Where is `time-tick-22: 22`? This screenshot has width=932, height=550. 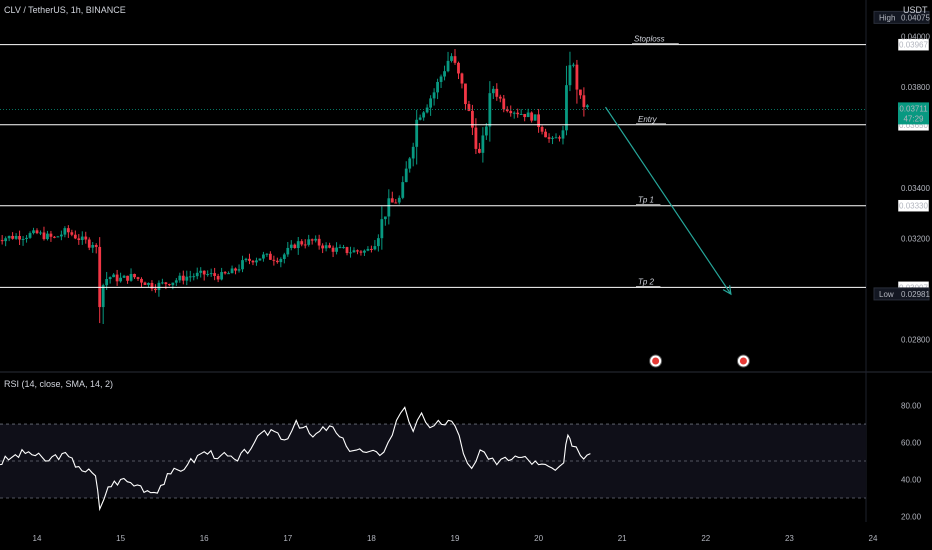 time-tick-22: 22 is located at coordinates (705, 538).